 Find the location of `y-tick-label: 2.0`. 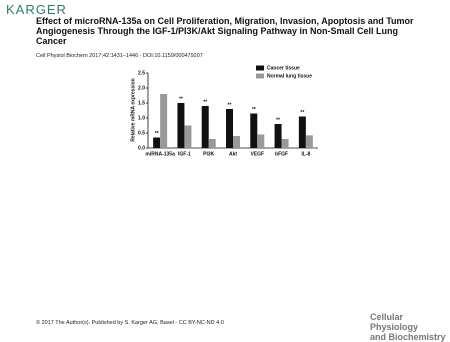

y-tick-label: 2.0 is located at coordinates (141, 88).